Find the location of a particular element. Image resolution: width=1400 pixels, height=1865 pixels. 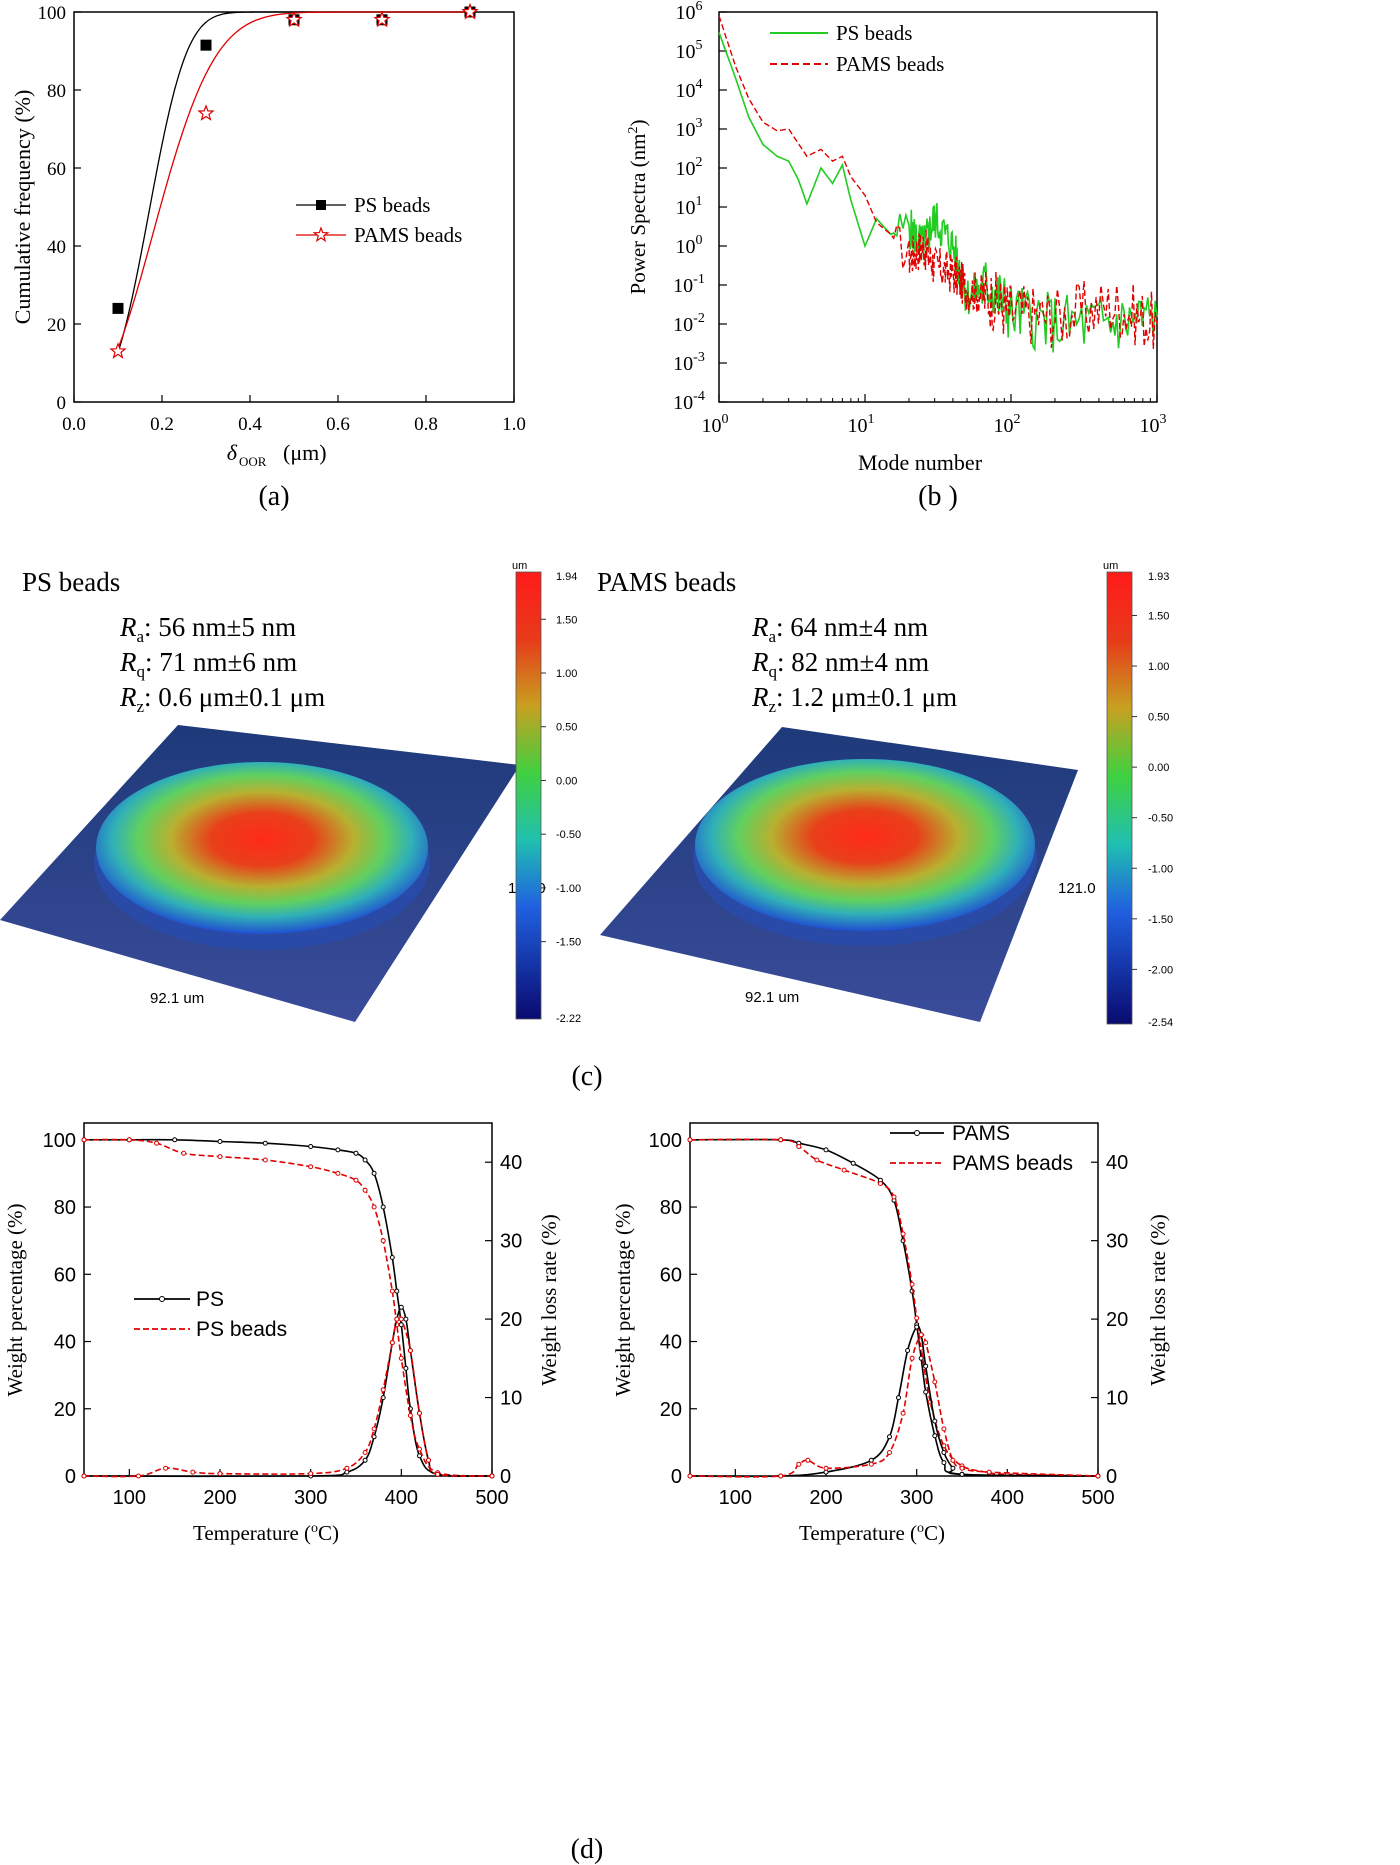

legend-d1: PS PS beads is located at coordinates (210, 1314).